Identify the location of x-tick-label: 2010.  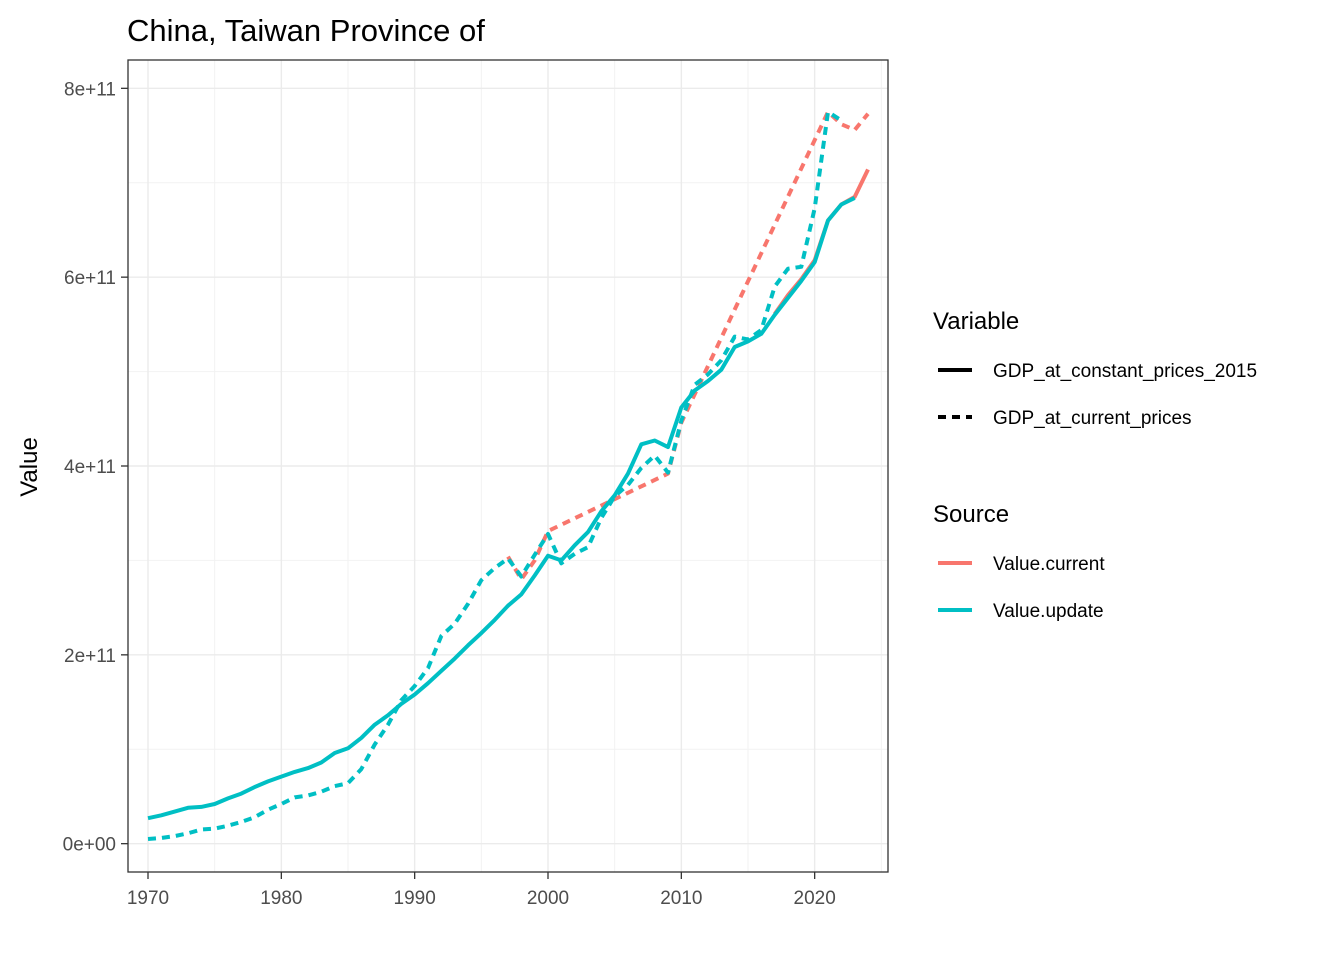
(681, 898).